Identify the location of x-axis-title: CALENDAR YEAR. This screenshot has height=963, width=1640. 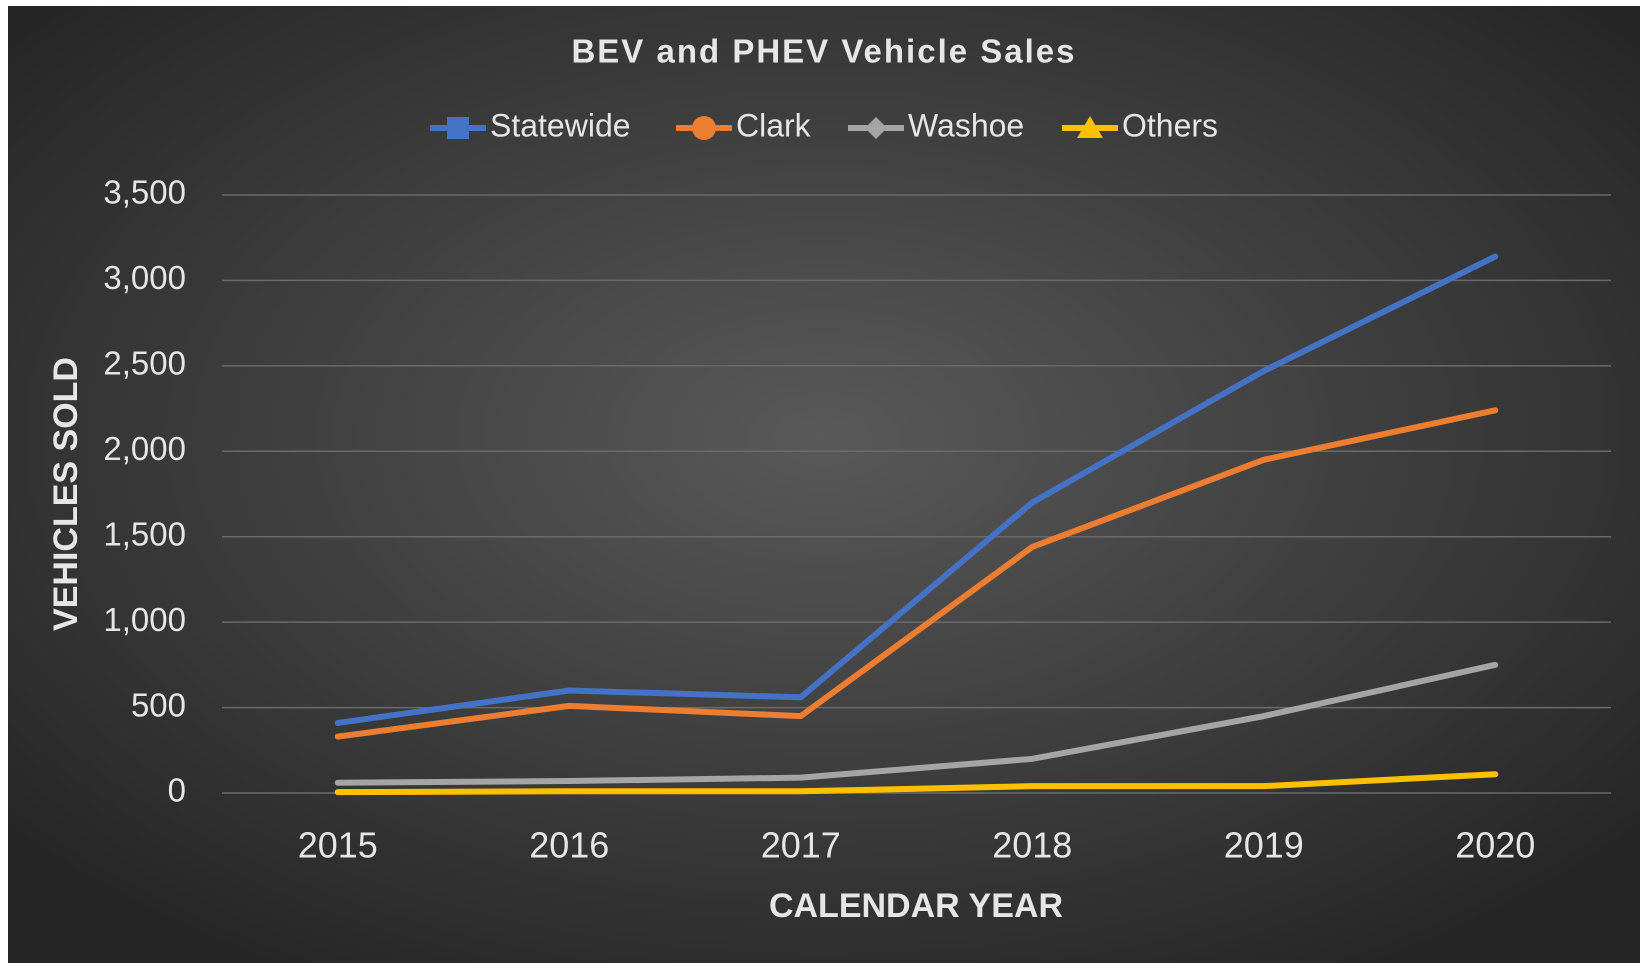
(916, 906).